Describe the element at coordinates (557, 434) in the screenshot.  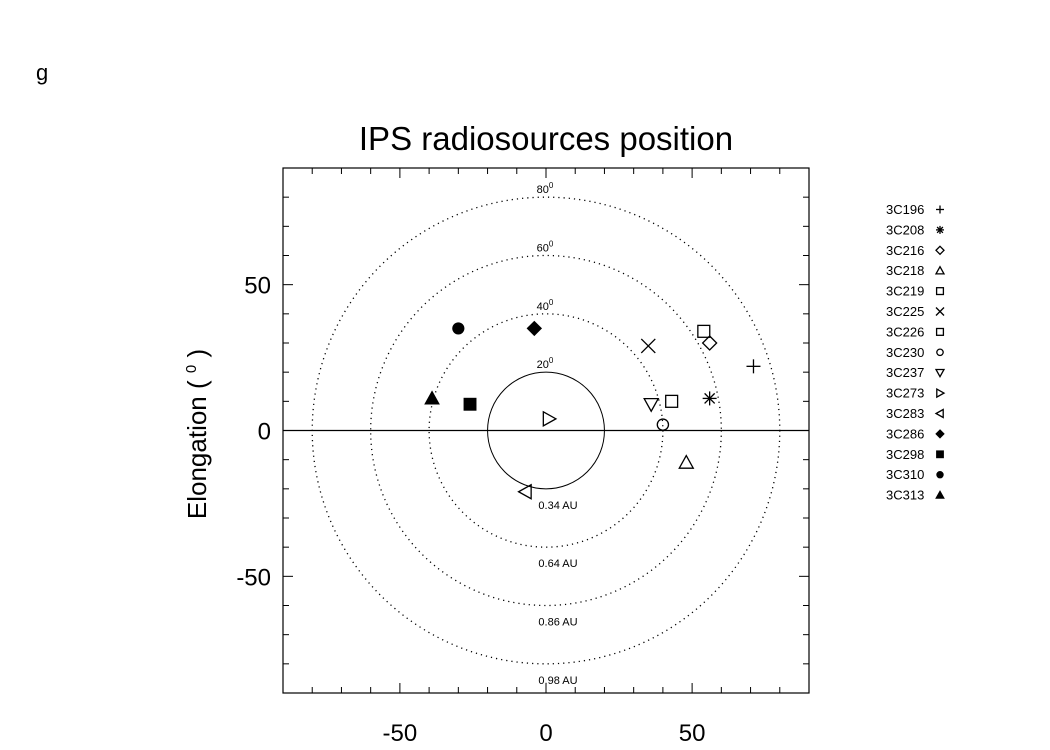
I see `ring-labels: 200 0.34 AU 400 0.64 AU 600 0.86 AU 800 0.98 AU` at that location.